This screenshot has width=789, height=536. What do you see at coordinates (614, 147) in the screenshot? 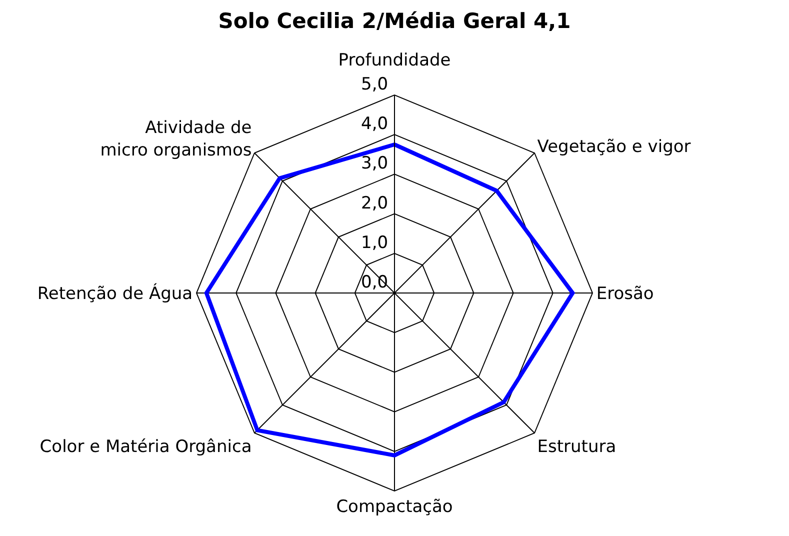
I see `spoke-label: Vegetação e vigor` at bounding box center [614, 147].